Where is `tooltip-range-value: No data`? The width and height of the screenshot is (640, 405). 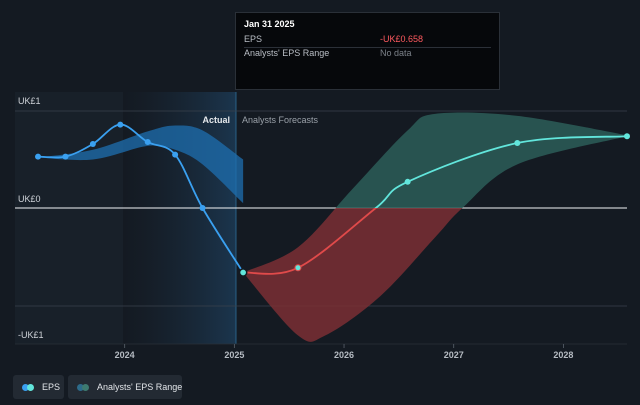
tooltip-range-value: No data is located at coordinates (396, 53).